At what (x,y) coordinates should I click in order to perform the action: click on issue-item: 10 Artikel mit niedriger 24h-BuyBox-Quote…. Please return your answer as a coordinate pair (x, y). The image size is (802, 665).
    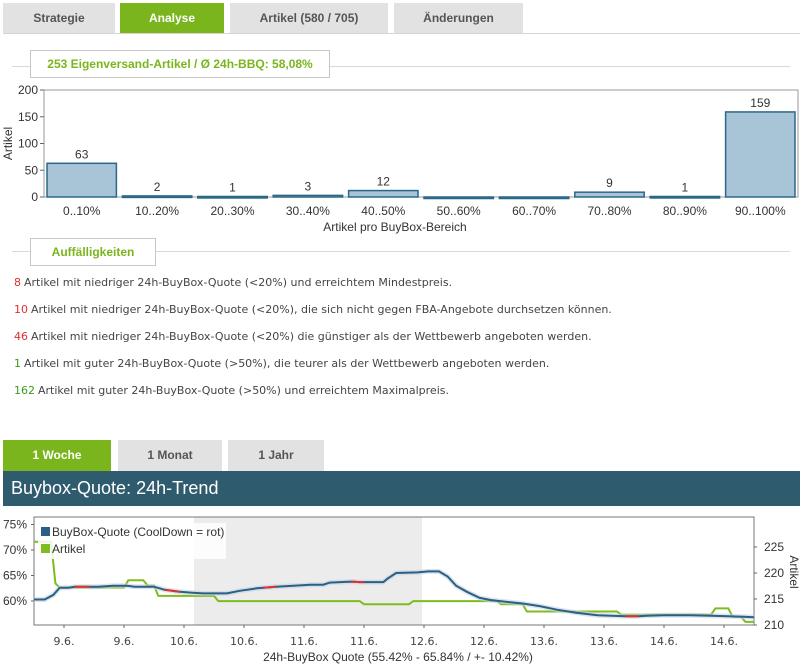
    Looking at the image, I should click on (313, 309).